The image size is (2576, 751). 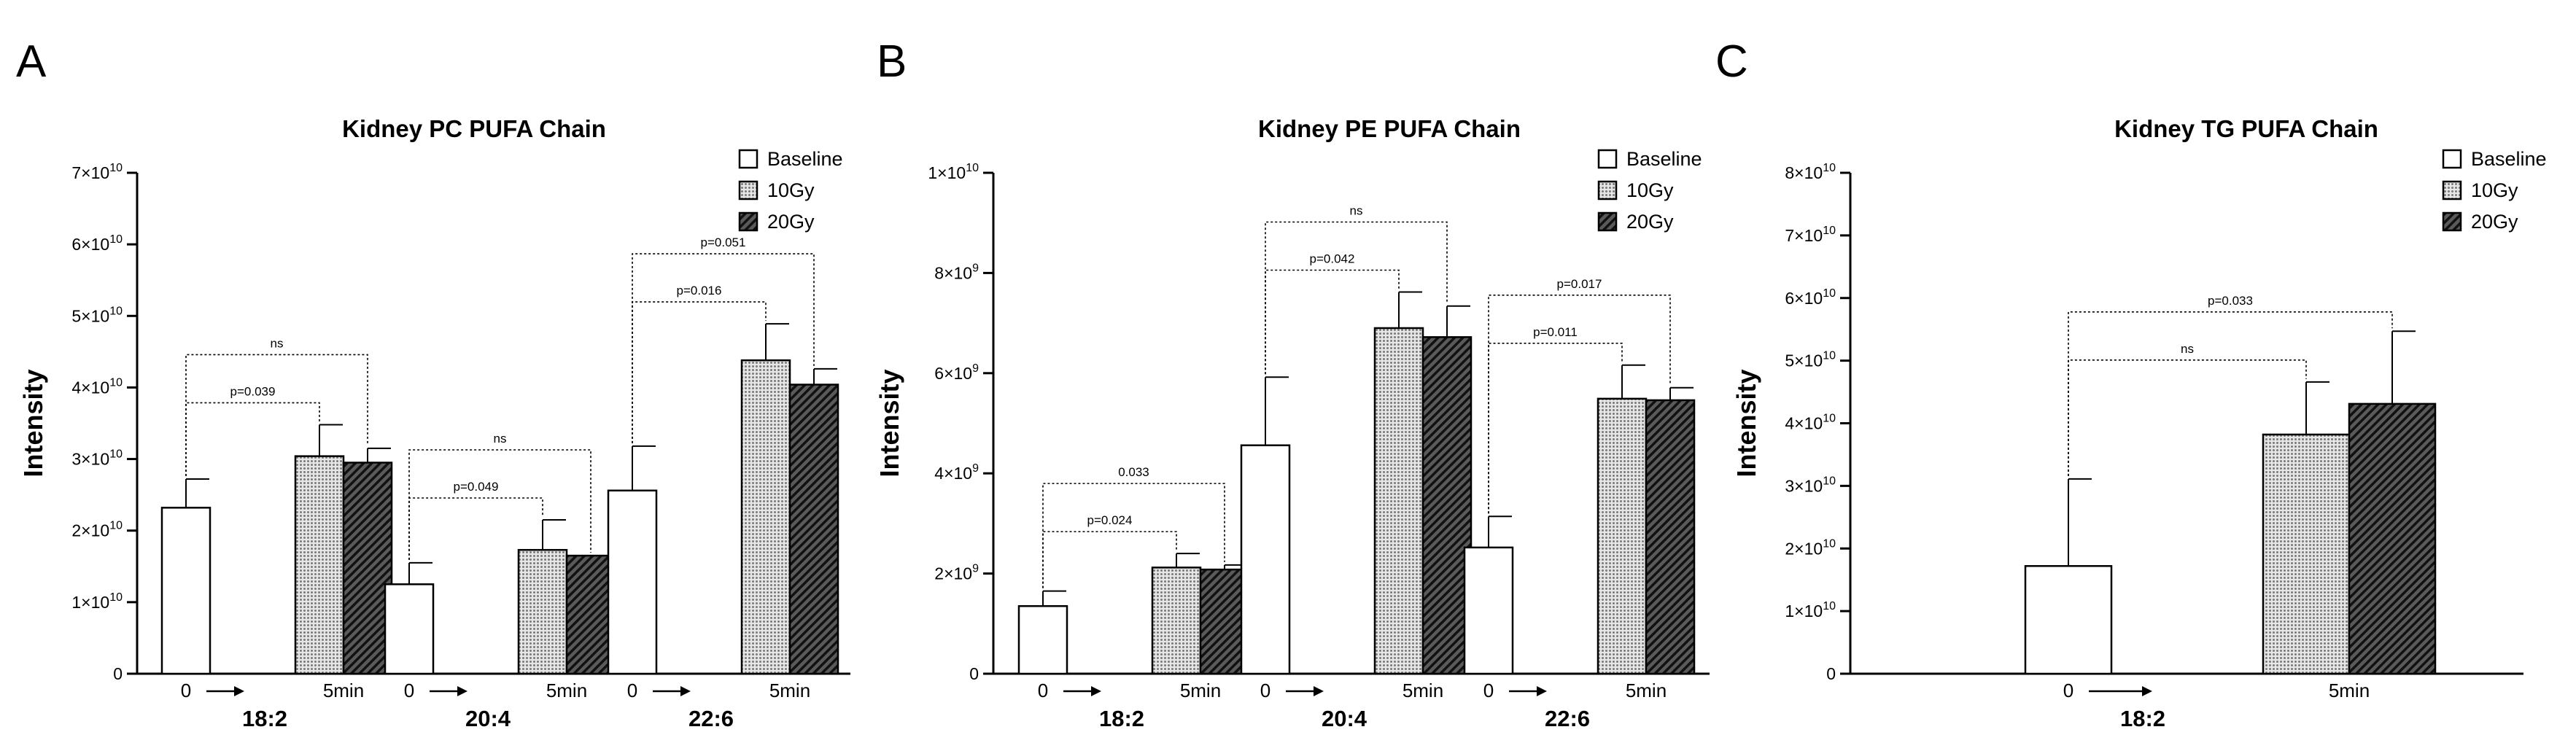 What do you see at coordinates (957, 373) in the screenshot?
I see `y-tick-label: 6×10⁹` at bounding box center [957, 373].